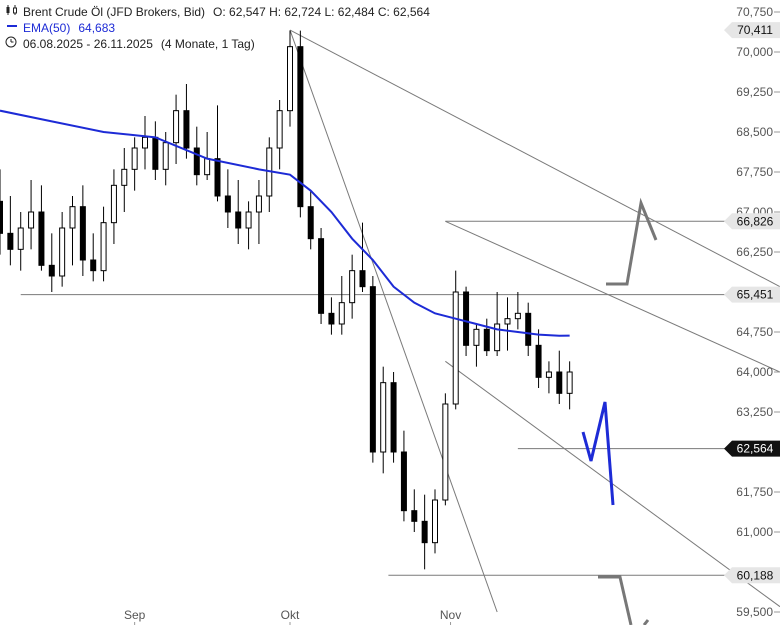 This screenshot has width=780, height=625. What do you see at coordinates (754, 132) in the screenshot?
I see `y-tick-label: 68,500` at bounding box center [754, 132].